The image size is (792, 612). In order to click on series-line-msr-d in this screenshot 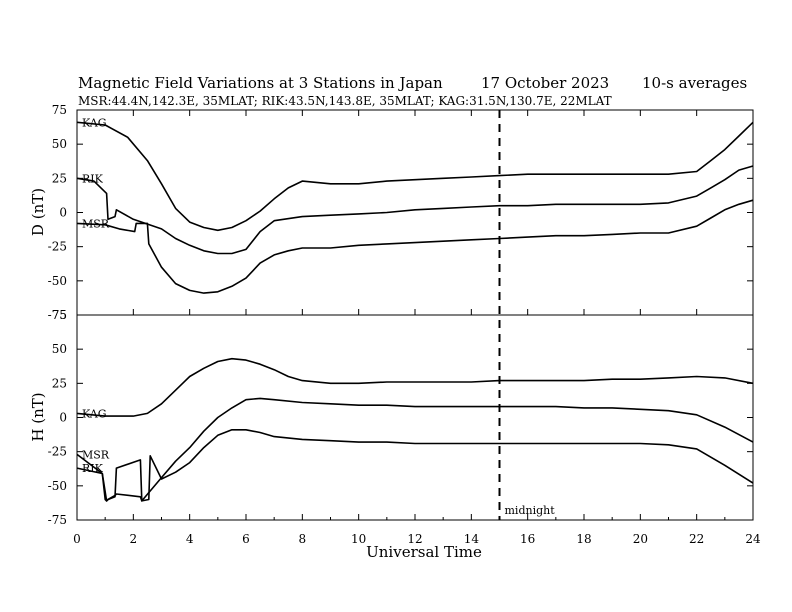, I will do `click(415, 246)`.